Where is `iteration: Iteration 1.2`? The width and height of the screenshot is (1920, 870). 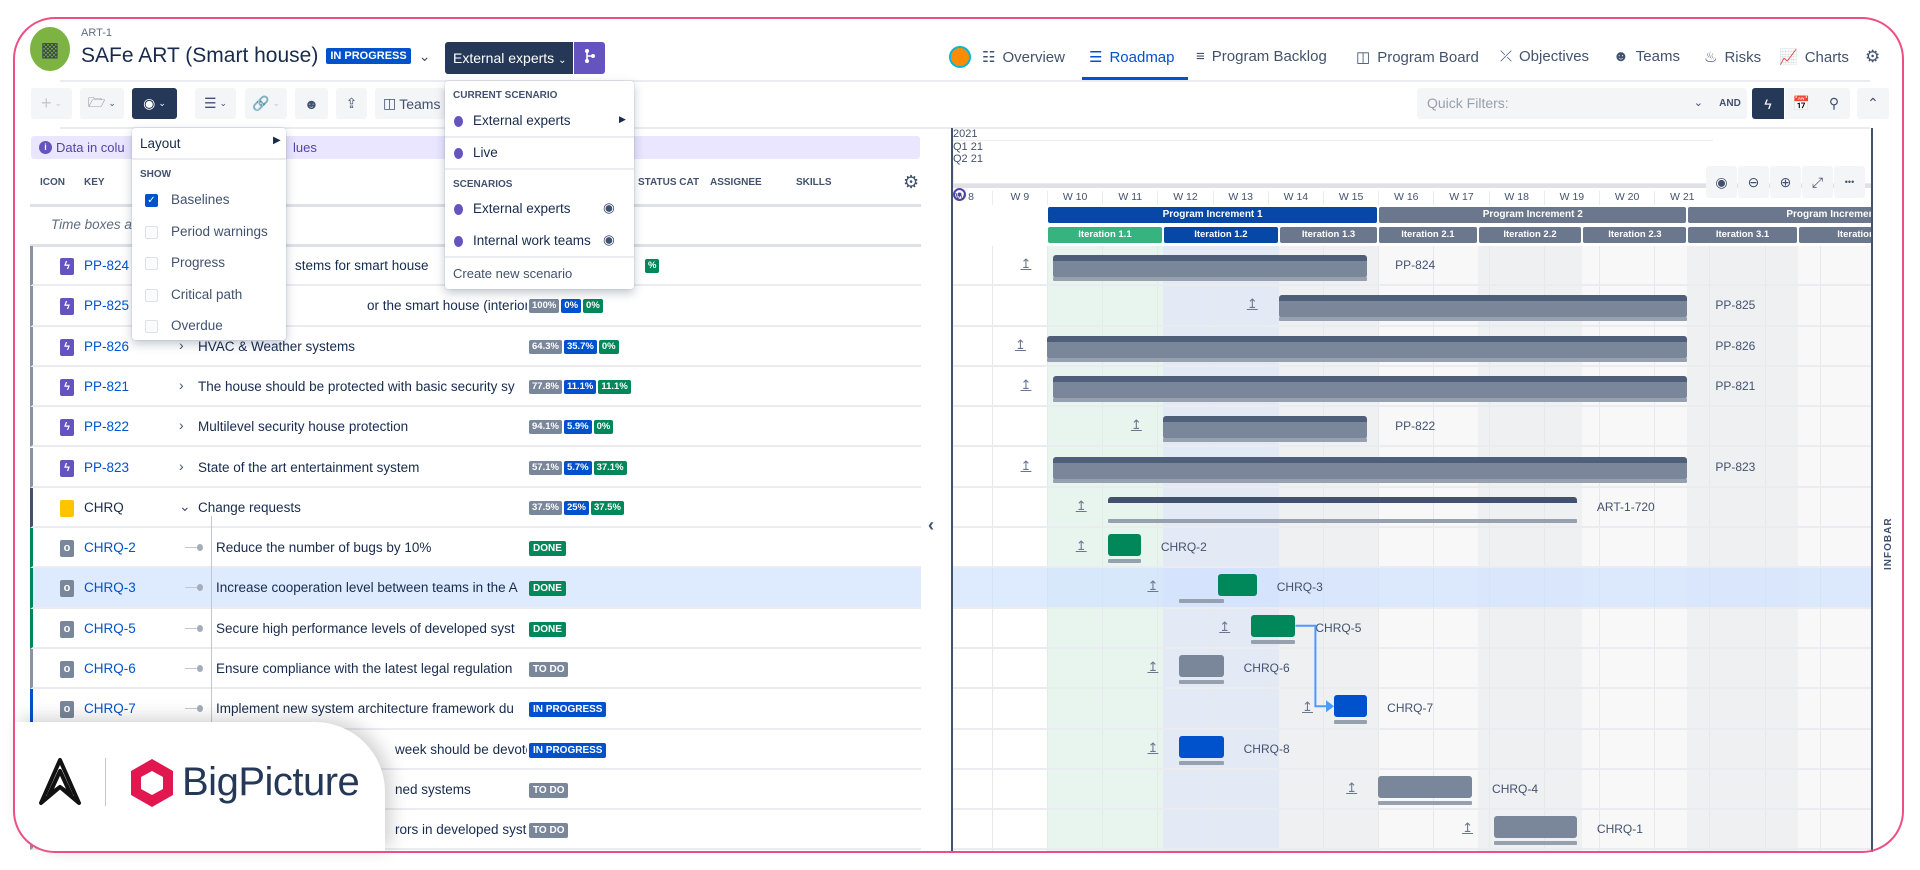
iteration: Iteration 1.2 is located at coordinates (1220, 235).